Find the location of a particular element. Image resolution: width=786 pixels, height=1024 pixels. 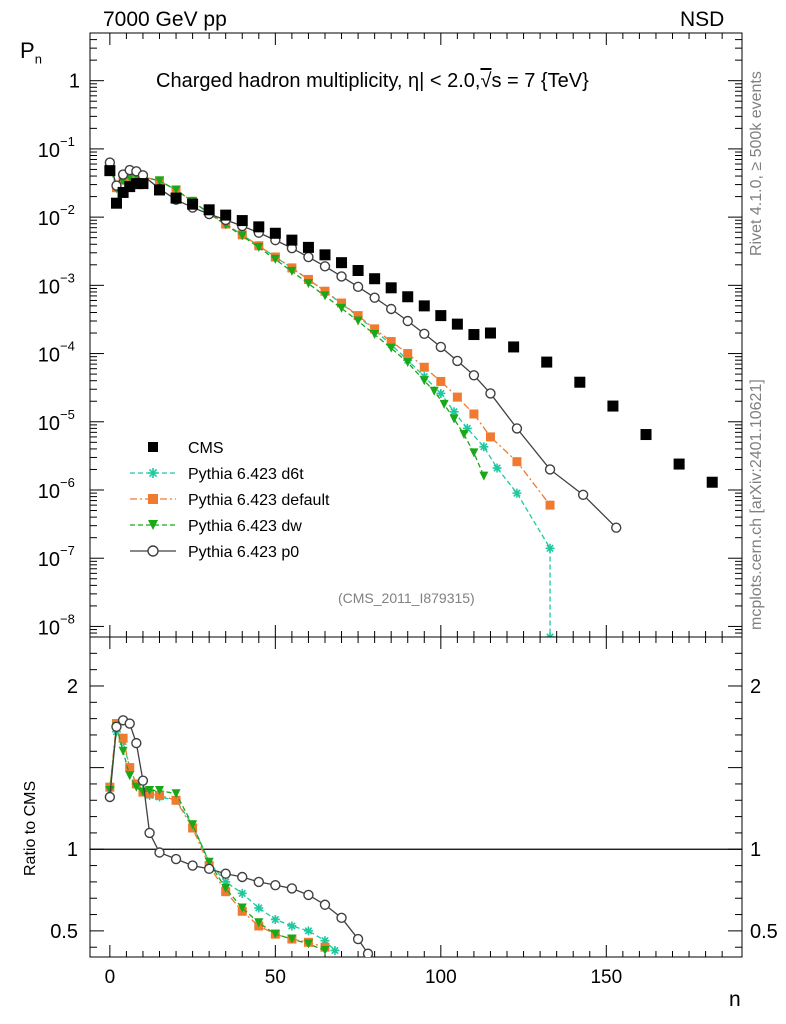

y-axis-label: Pn is located at coordinates (31, 52).